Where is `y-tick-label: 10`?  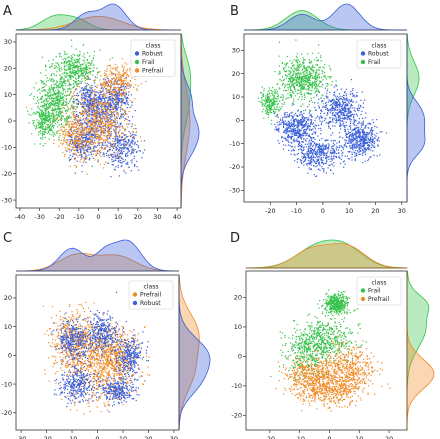 y-tick-label: 10 is located at coordinates (8, 95).